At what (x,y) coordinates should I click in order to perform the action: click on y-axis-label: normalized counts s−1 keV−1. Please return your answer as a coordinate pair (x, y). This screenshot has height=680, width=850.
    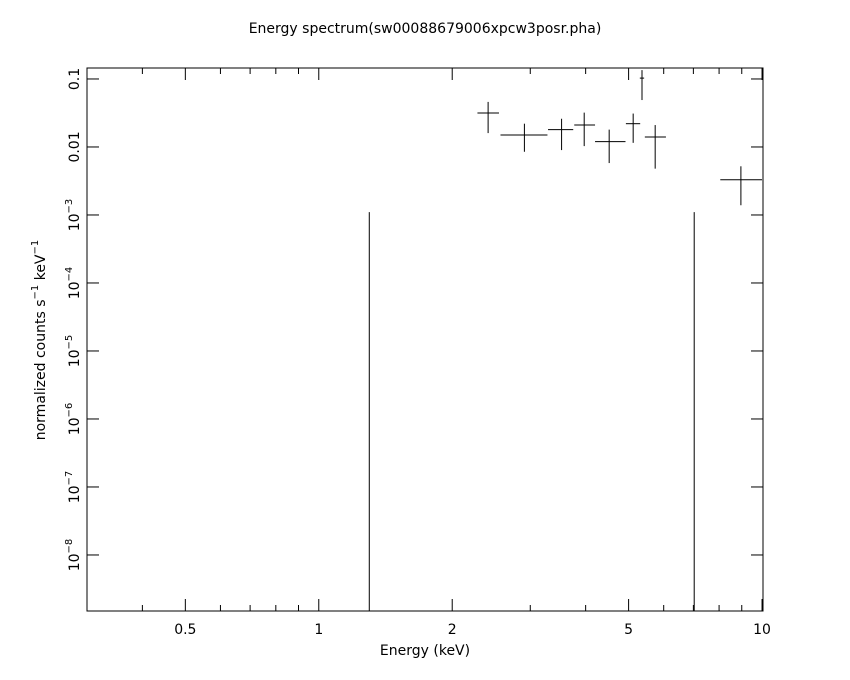
    Looking at the image, I should click on (39, 340).